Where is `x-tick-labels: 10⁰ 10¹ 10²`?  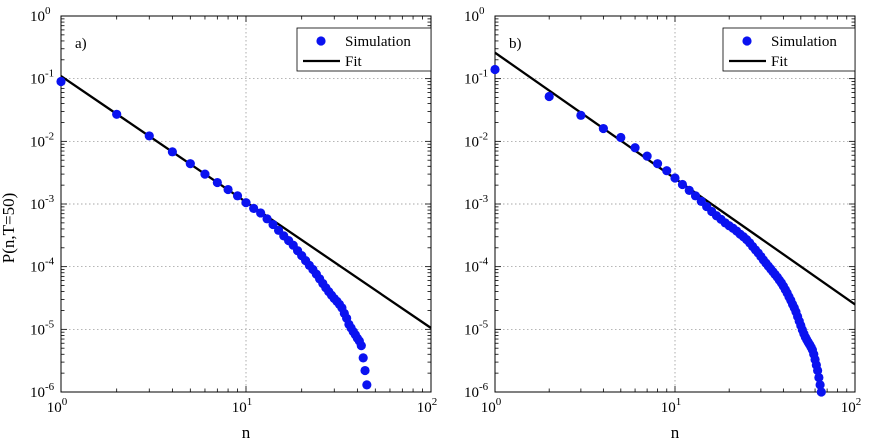
x-tick-labels: 10⁰ 10¹ 10² is located at coordinates (671, 406).